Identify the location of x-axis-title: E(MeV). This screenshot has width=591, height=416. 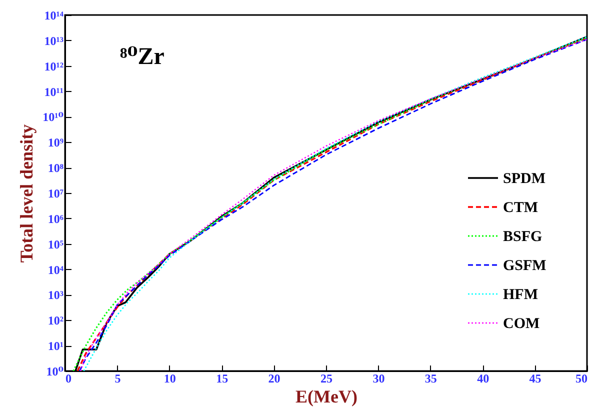
(327, 396).